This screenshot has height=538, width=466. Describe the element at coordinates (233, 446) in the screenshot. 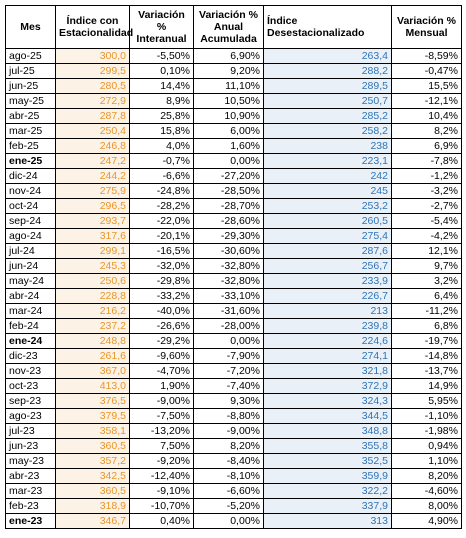

I see `table-row: jun-23 360,5 7,50% 8,20% 355,8 0,94%` at that location.